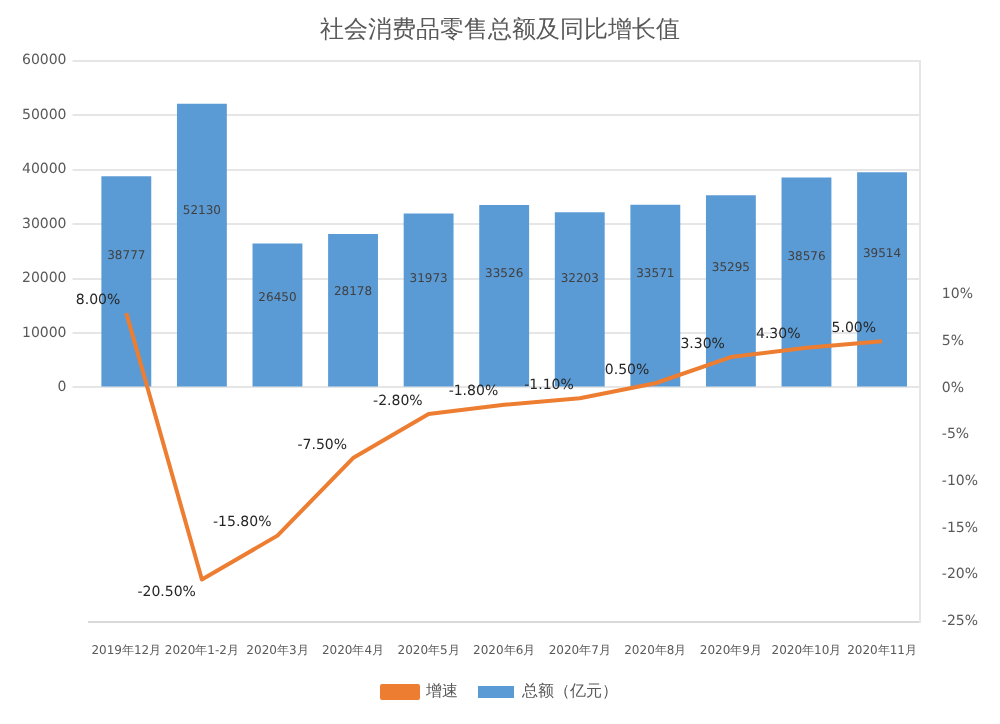  What do you see at coordinates (500, 28) in the screenshot?
I see `chart-title: 社会消费品零售总额及同比增长值` at bounding box center [500, 28].